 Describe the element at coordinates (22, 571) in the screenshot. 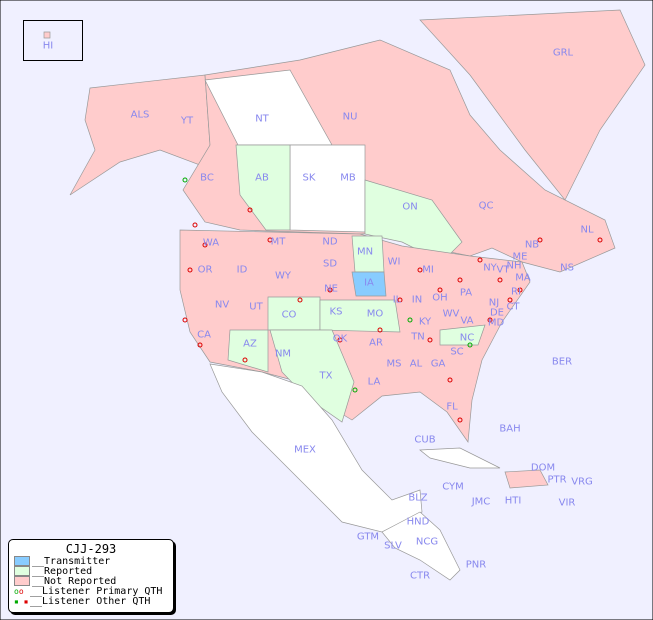

I see `reported-swatch` at that location.